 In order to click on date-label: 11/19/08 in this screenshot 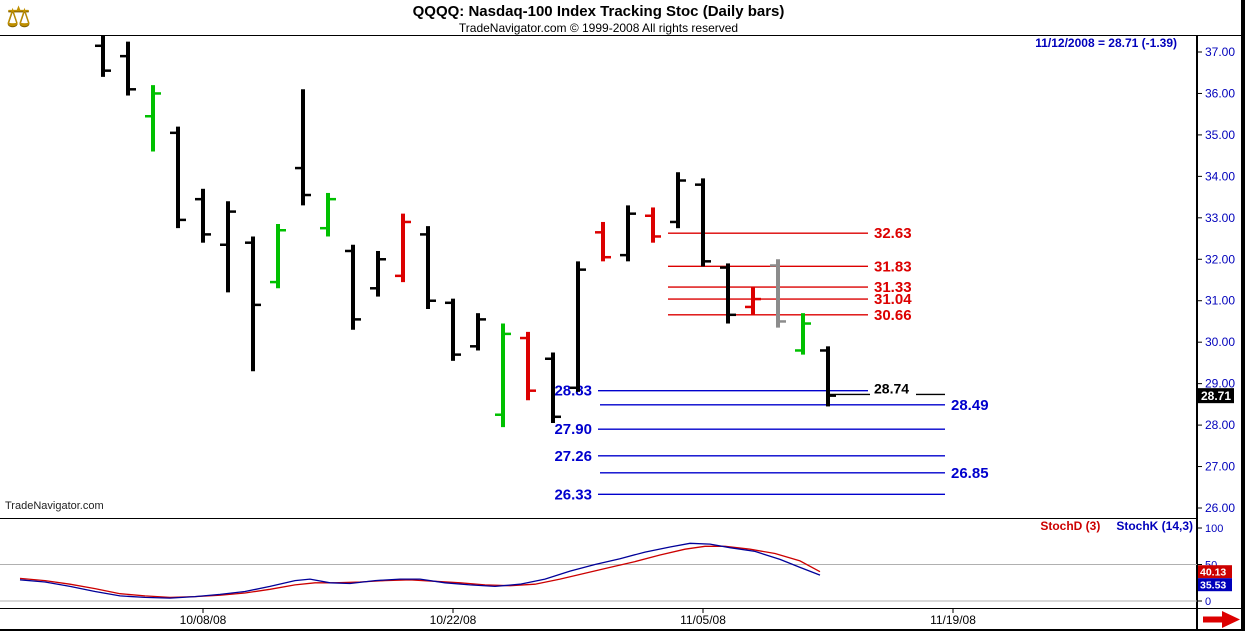, I will do `click(953, 620)`.